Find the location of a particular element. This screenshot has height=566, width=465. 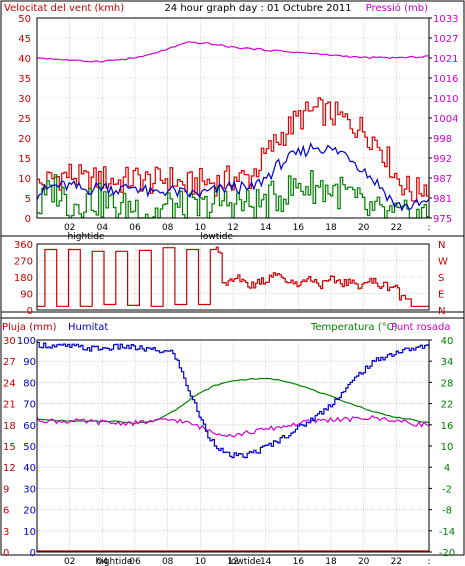

pressure-y-tick: 1033 is located at coordinates (445, 19).